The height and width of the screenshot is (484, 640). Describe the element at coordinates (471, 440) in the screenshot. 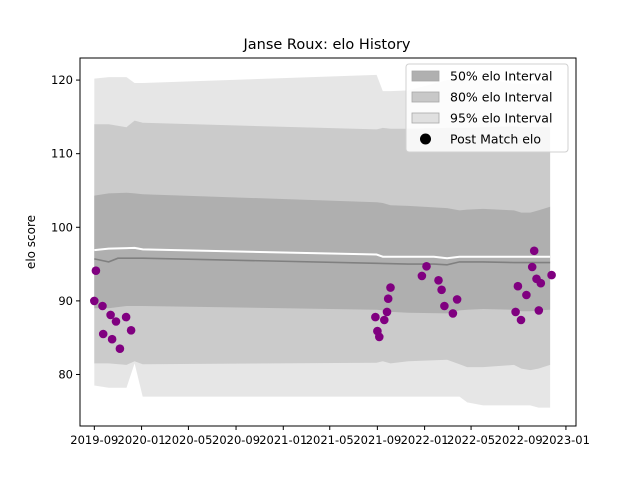

I see `x-tick-label: 2022-05` at that location.